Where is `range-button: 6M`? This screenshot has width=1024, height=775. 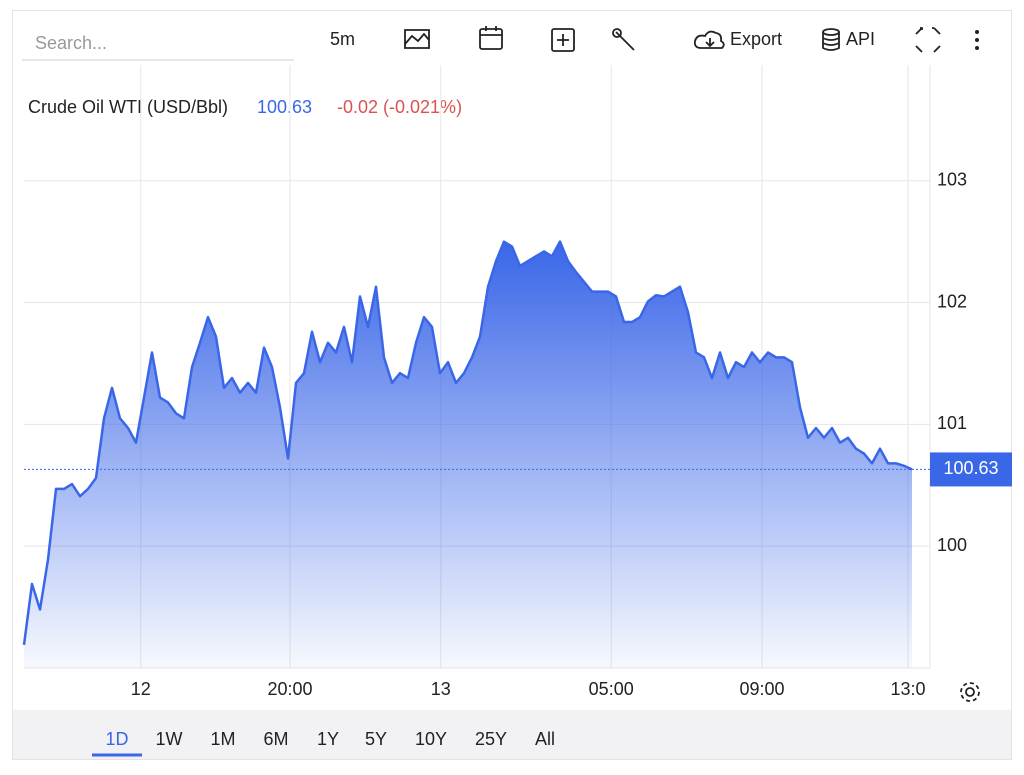 range-button: 6M is located at coordinates (275, 739).